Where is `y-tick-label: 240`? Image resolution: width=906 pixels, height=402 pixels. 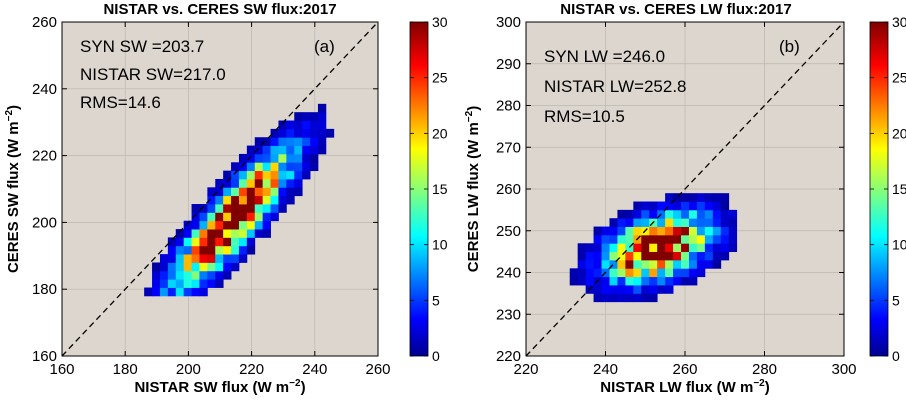 y-tick-label: 240 is located at coordinates (508, 273).